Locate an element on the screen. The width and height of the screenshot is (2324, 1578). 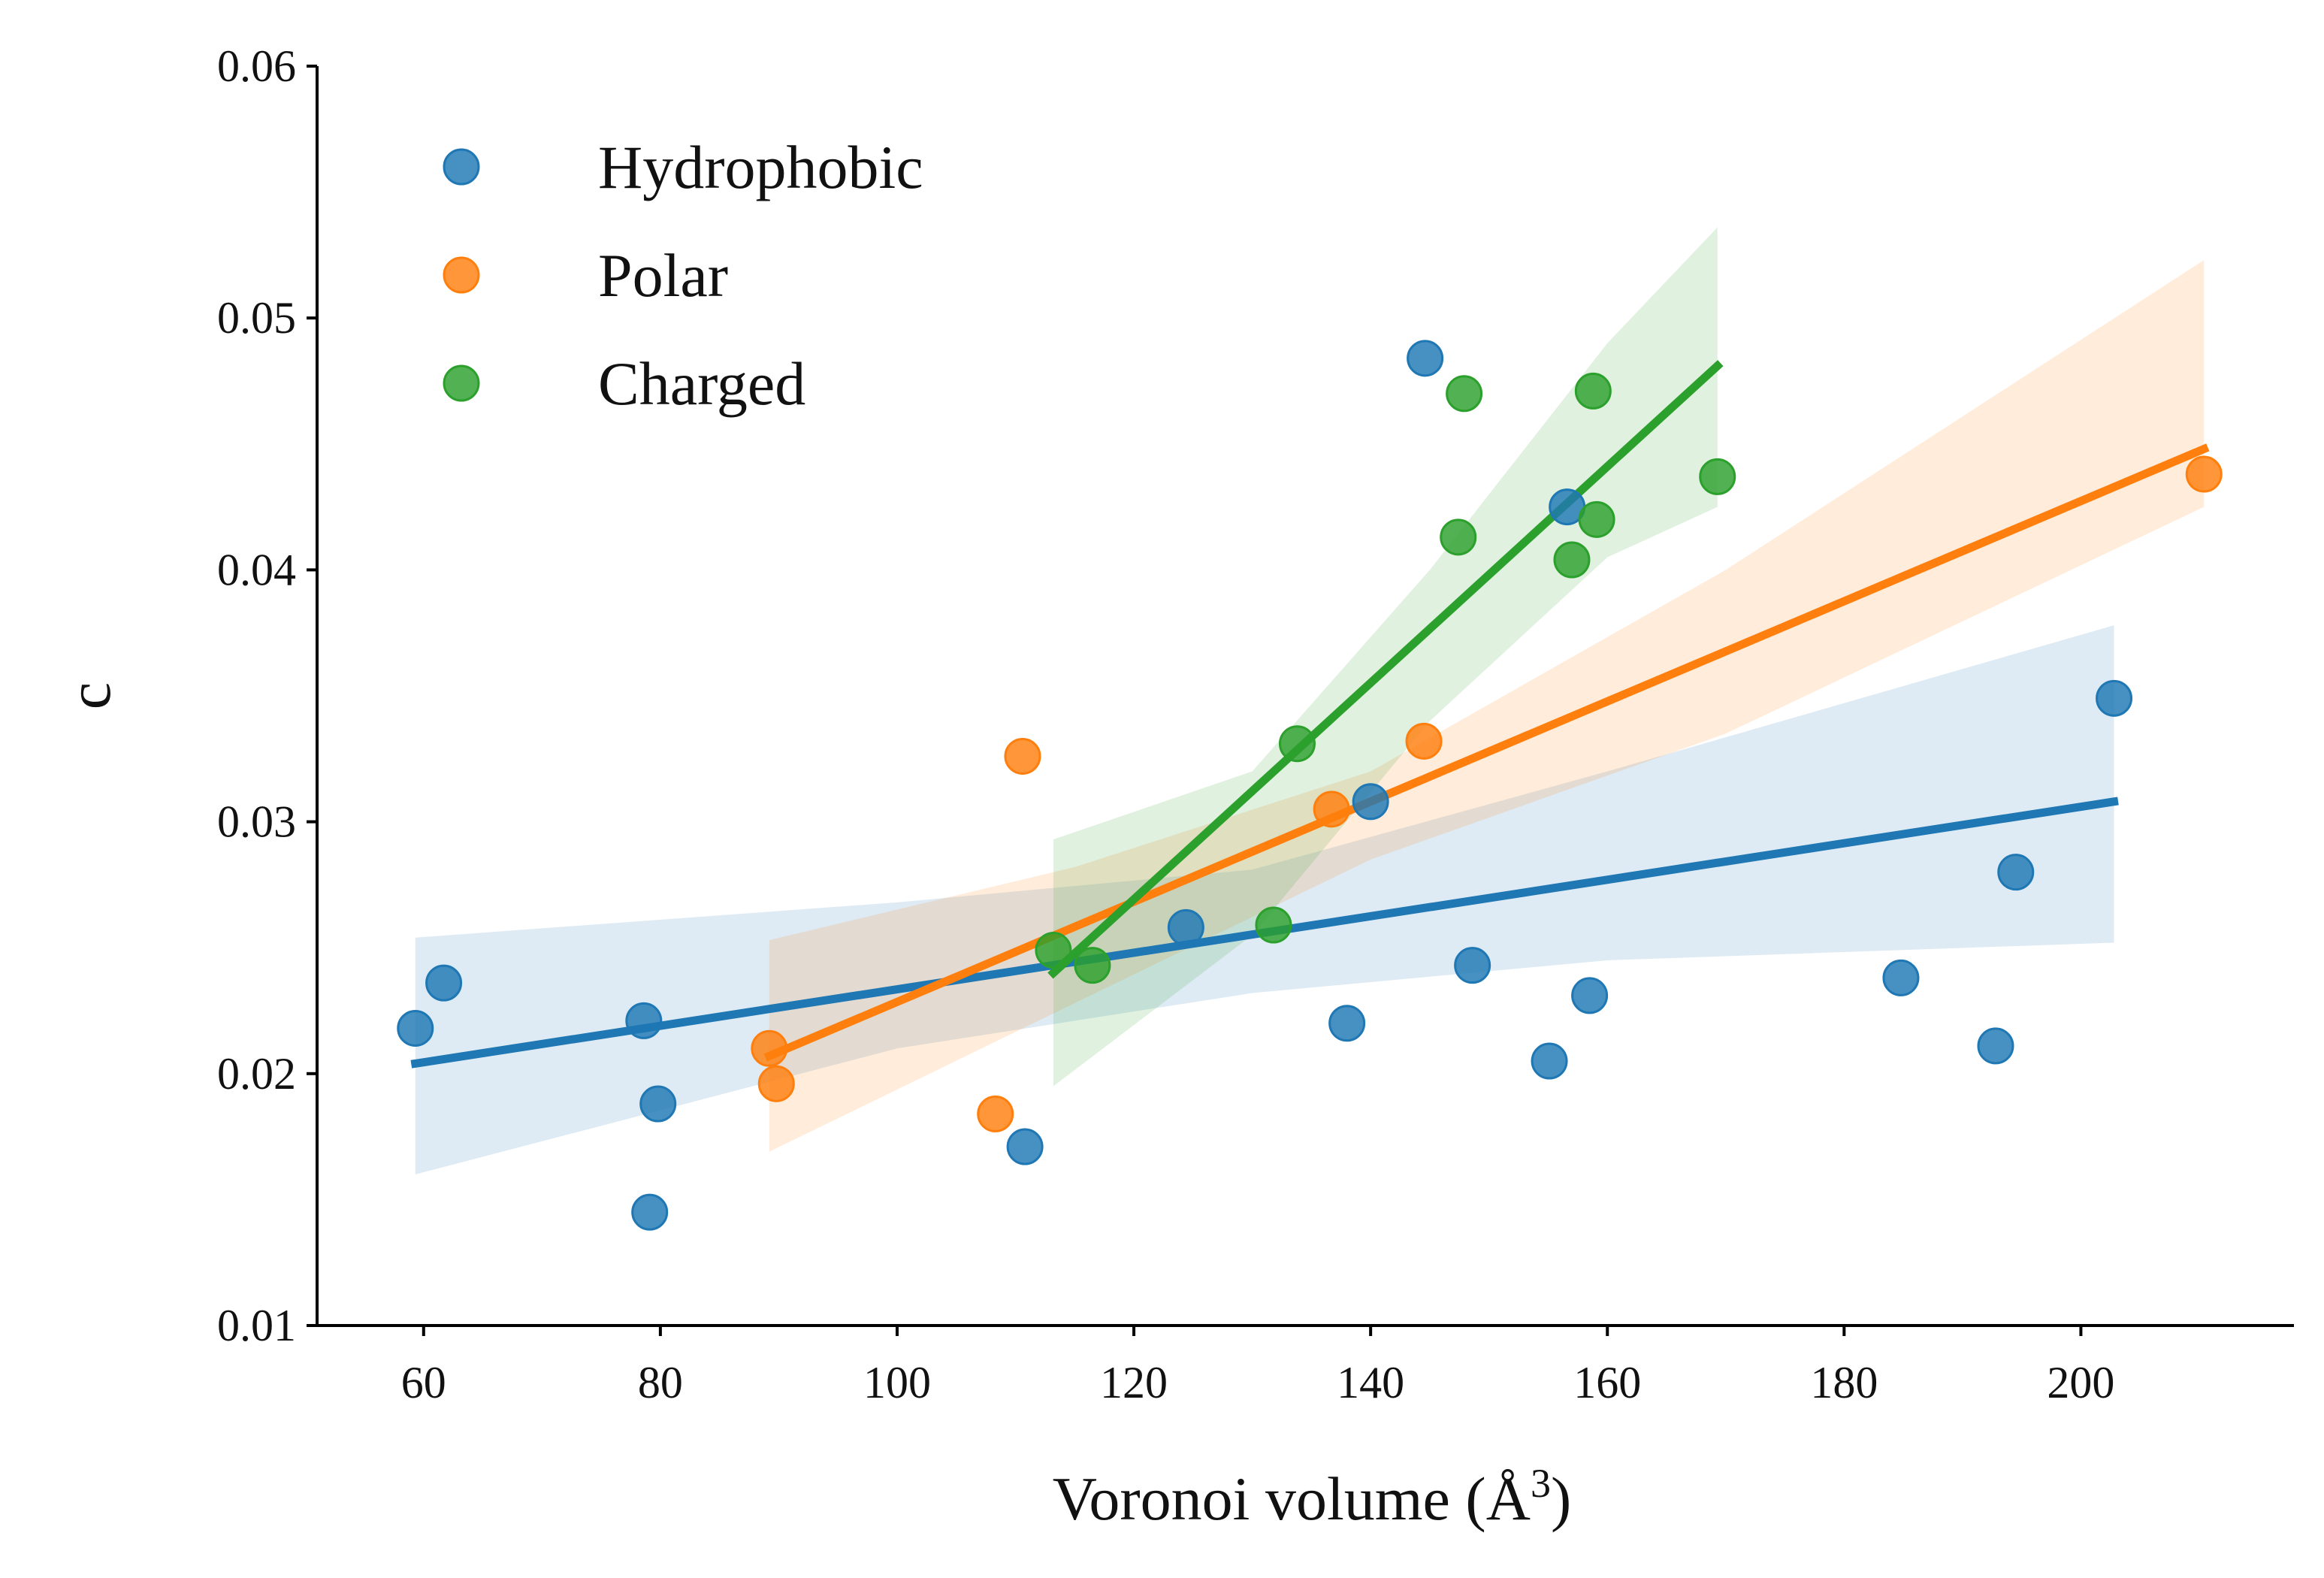
legend-marker-hydrophobic is located at coordinates (462, 167).